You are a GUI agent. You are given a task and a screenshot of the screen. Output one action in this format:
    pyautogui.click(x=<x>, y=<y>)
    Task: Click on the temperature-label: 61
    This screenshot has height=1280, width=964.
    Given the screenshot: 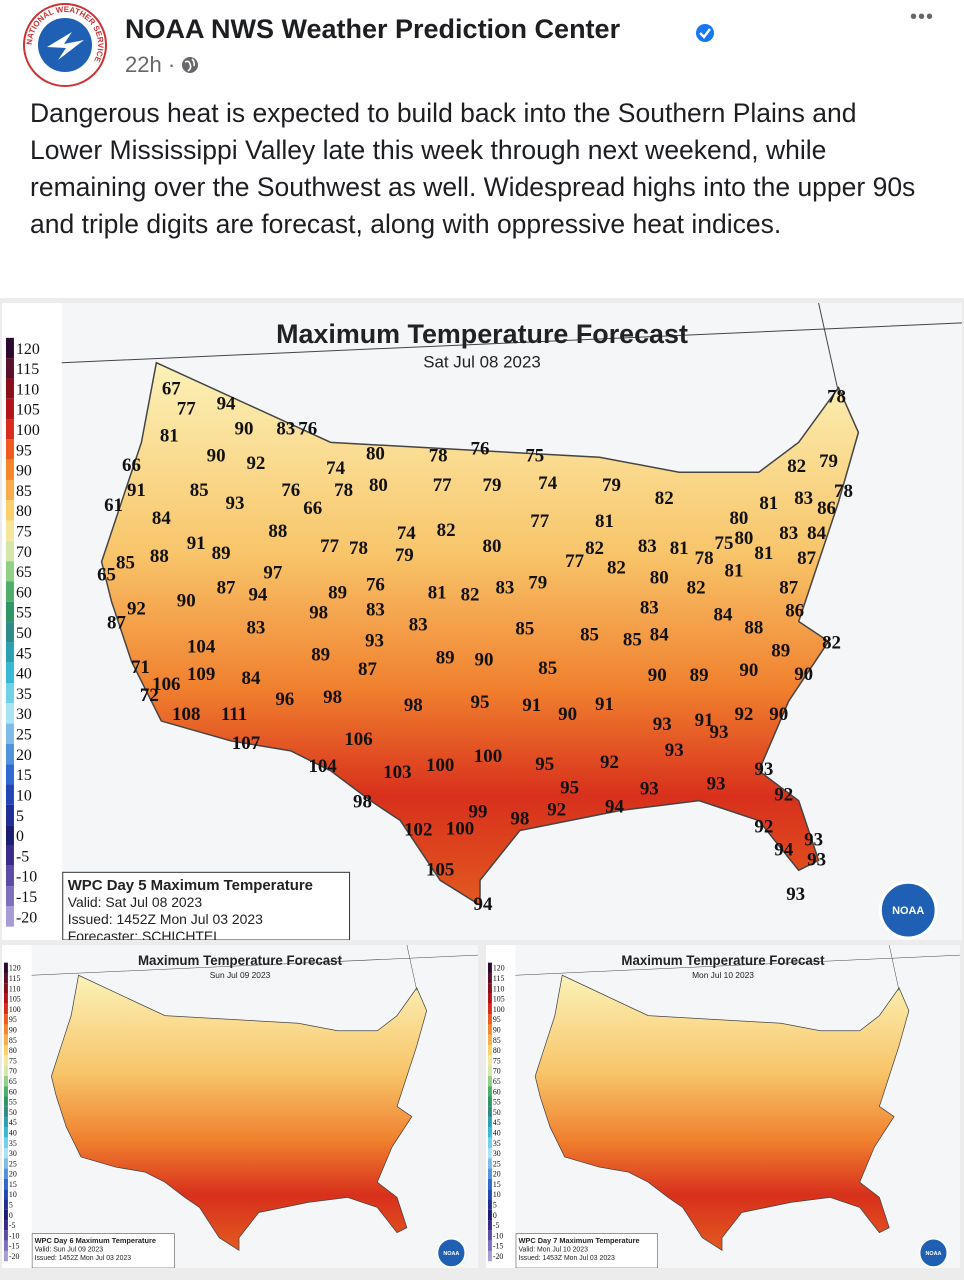 What is the action you would take?
    pyautogui.click(x=113, y=505)
    